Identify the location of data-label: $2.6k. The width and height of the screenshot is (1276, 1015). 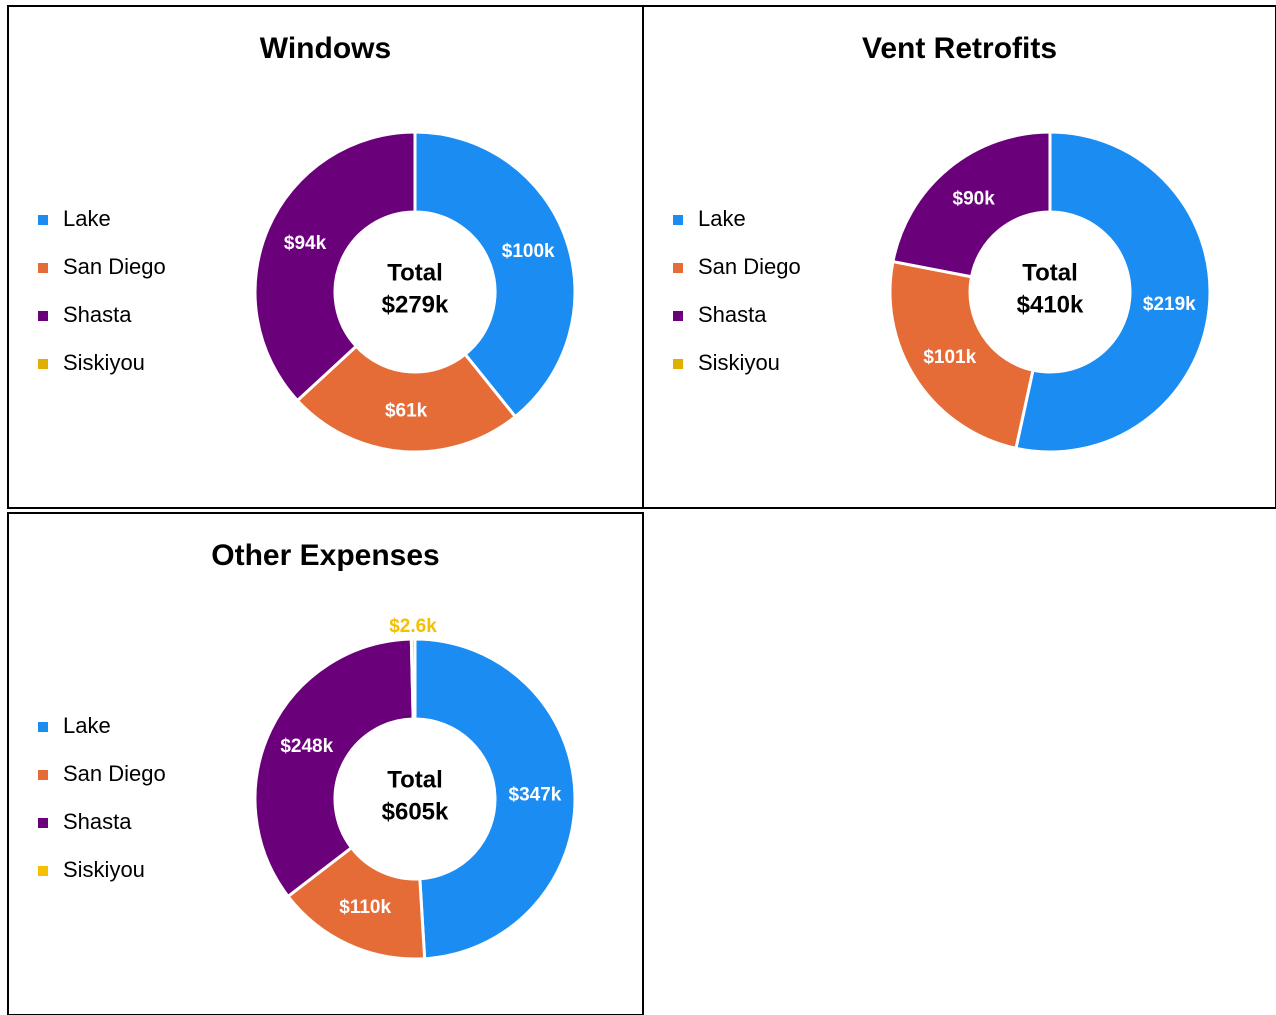
(413, 626).